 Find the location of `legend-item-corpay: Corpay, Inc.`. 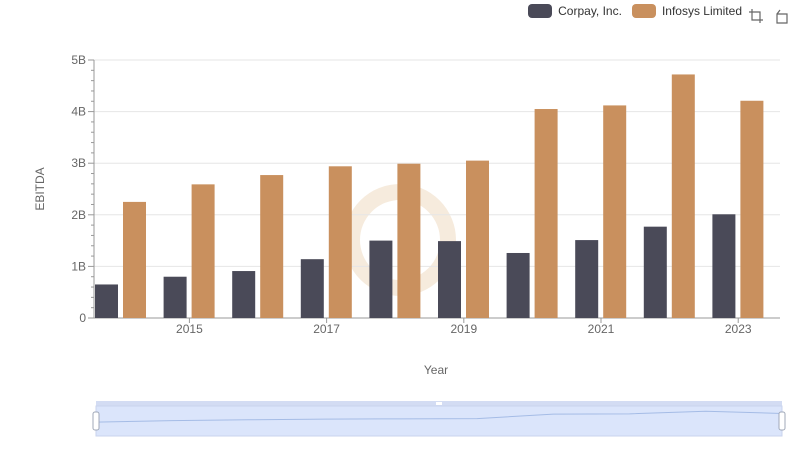

legend-item-corpay: Corpay, Inc. is located at coordinates (575, 11).